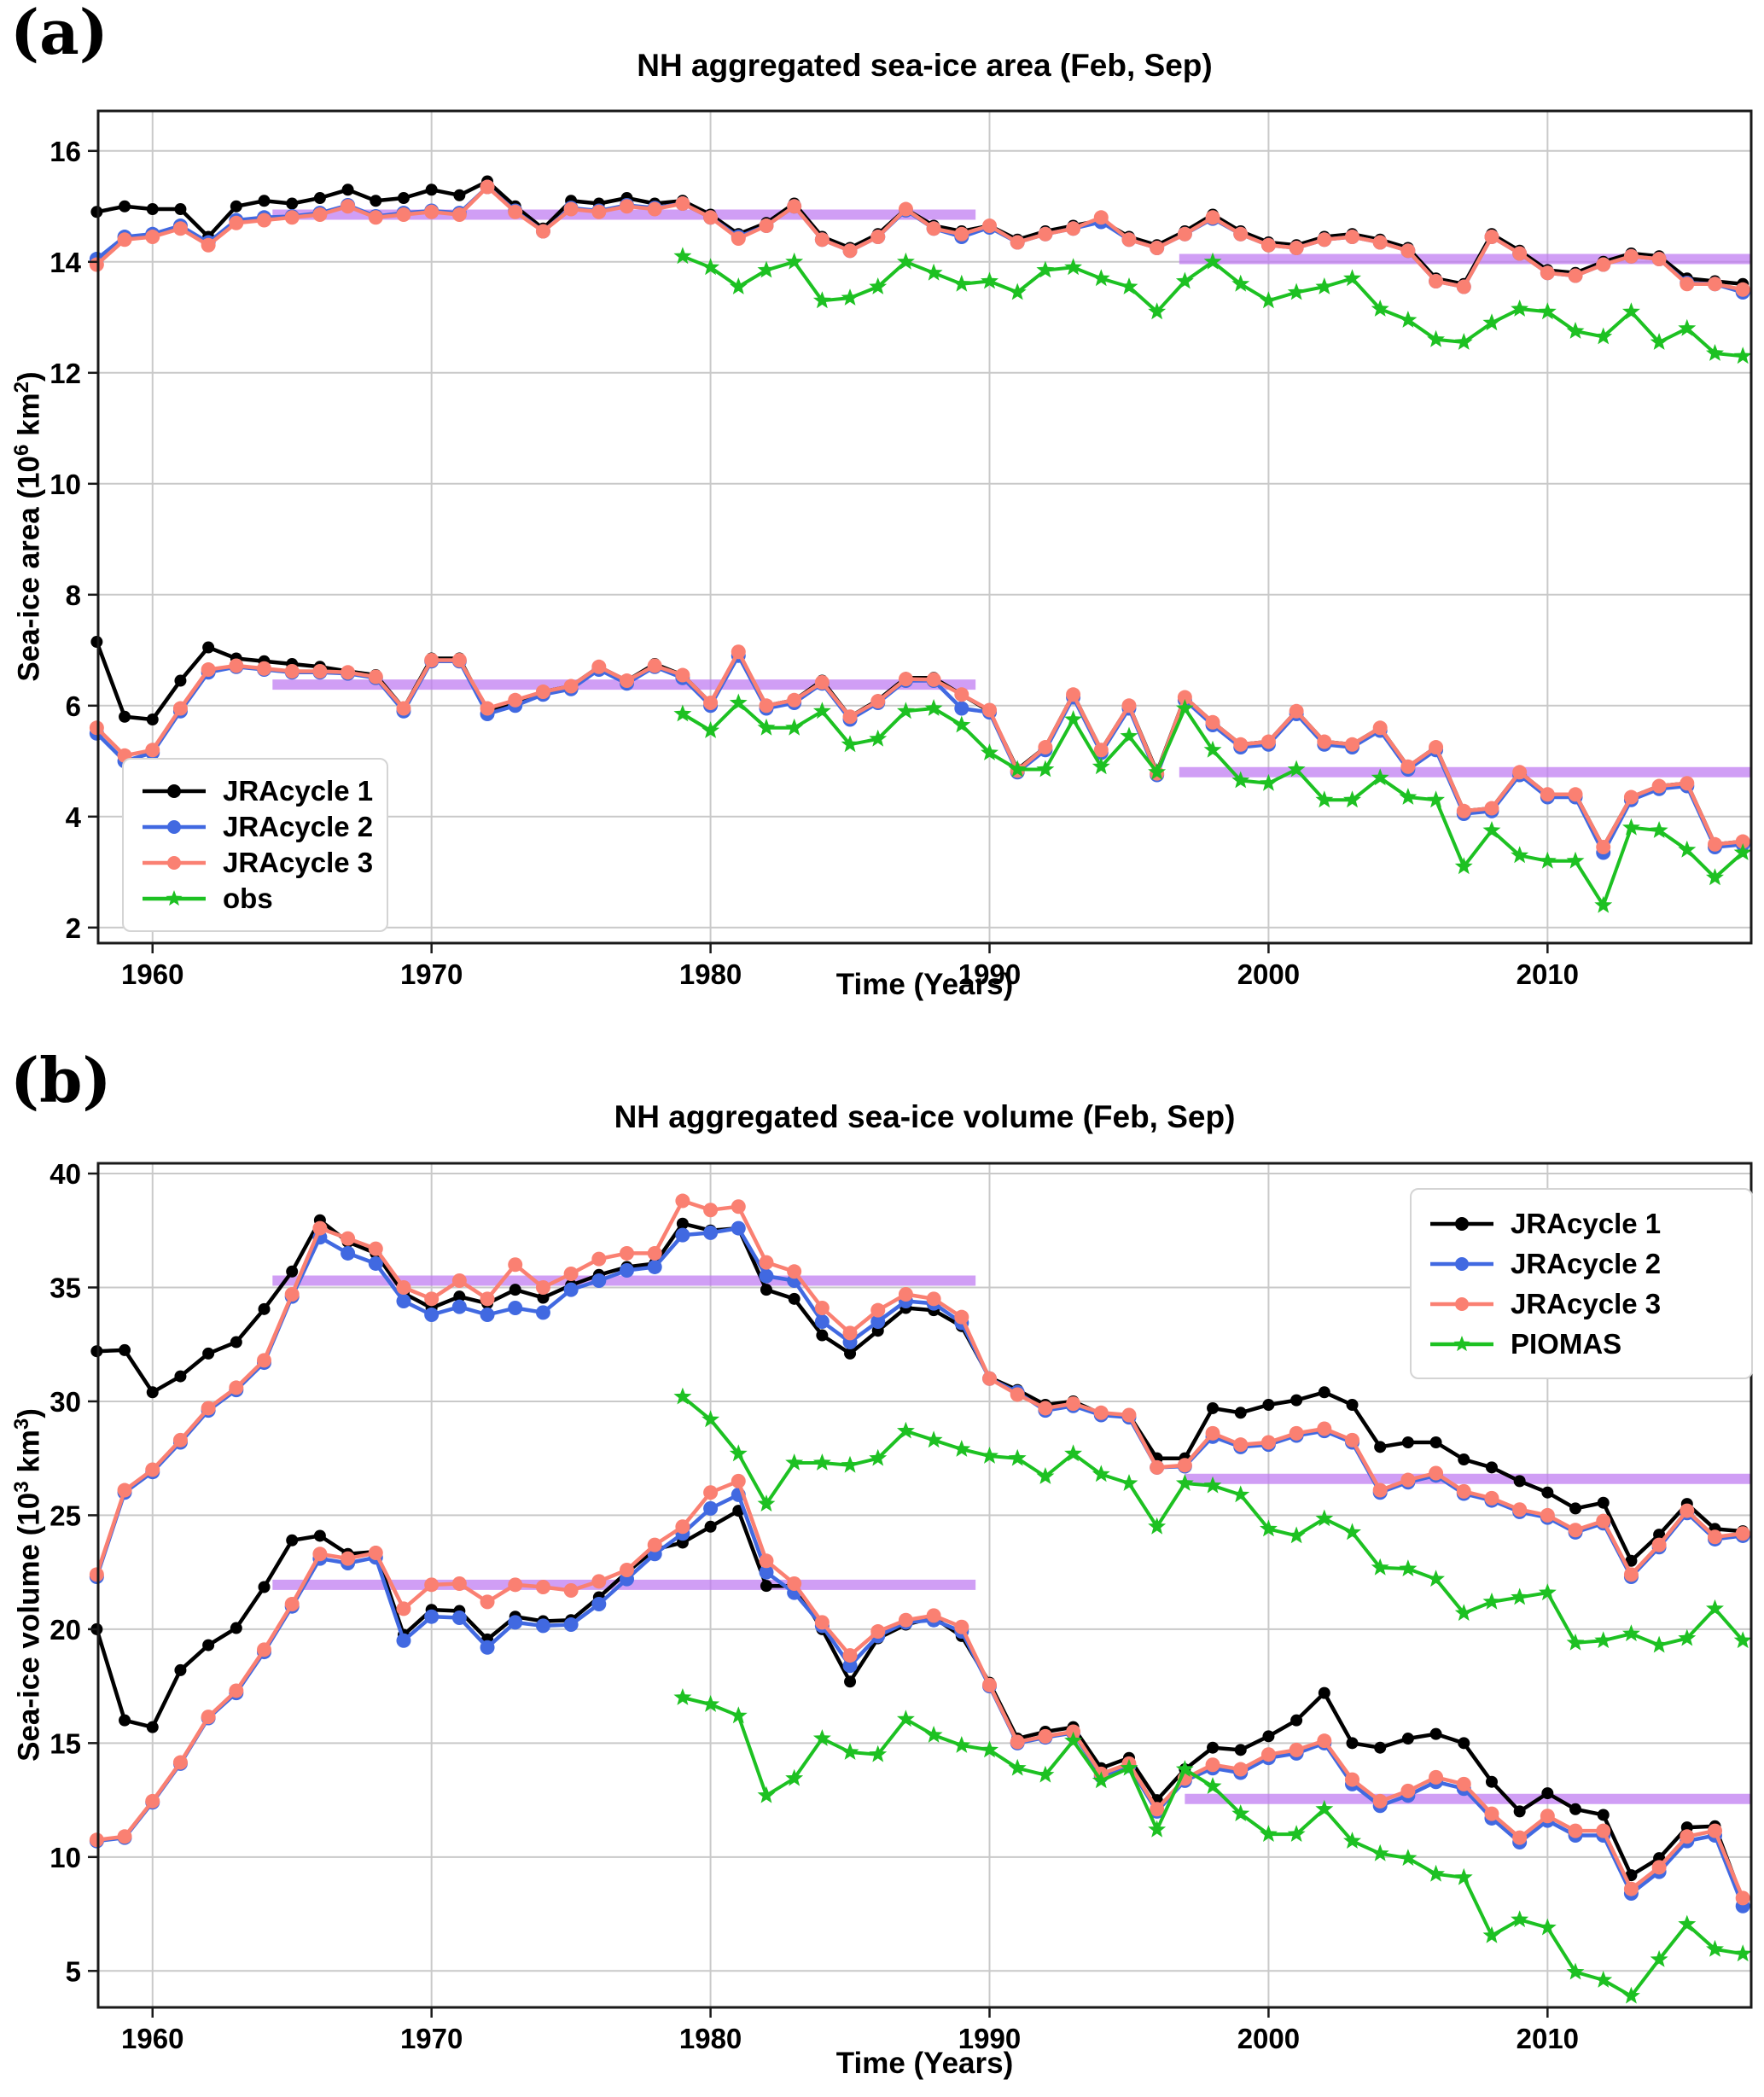 This screenshot has width=1764, height=2097. What do you see at coordinates (925, 65) in the screenshot?
I see `panel-a-title: NH aggregated sea-ice area (Feb, Sep)` at bounding box center [925, 65].